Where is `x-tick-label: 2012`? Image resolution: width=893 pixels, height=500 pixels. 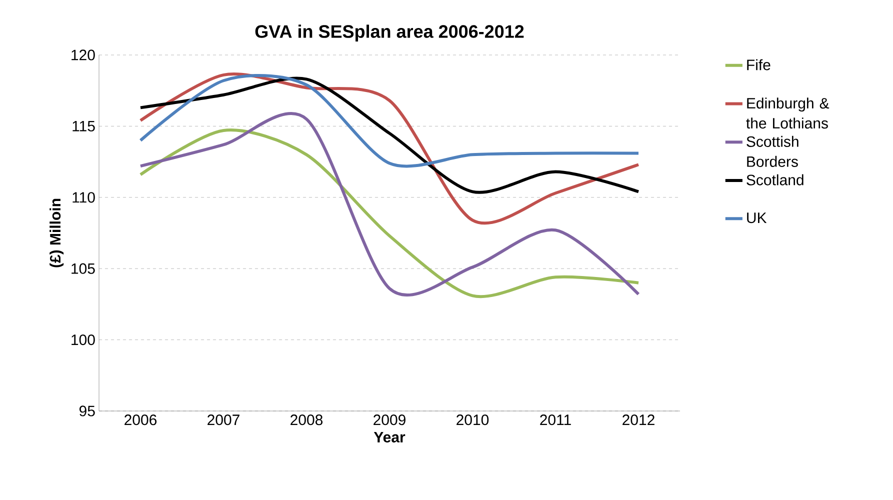 x-tick-label: 2012 is located at coordinates (638, 420).